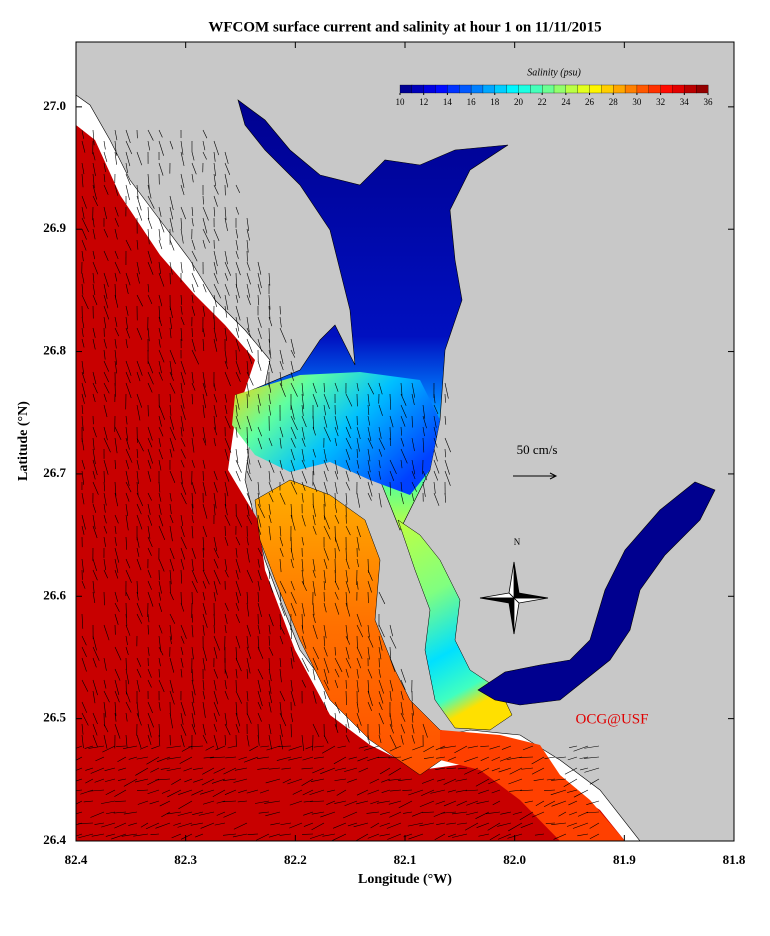 This screenshot has width=770, height=936. I want to click on colorbar-tick-label: 34, so click(685, 102).